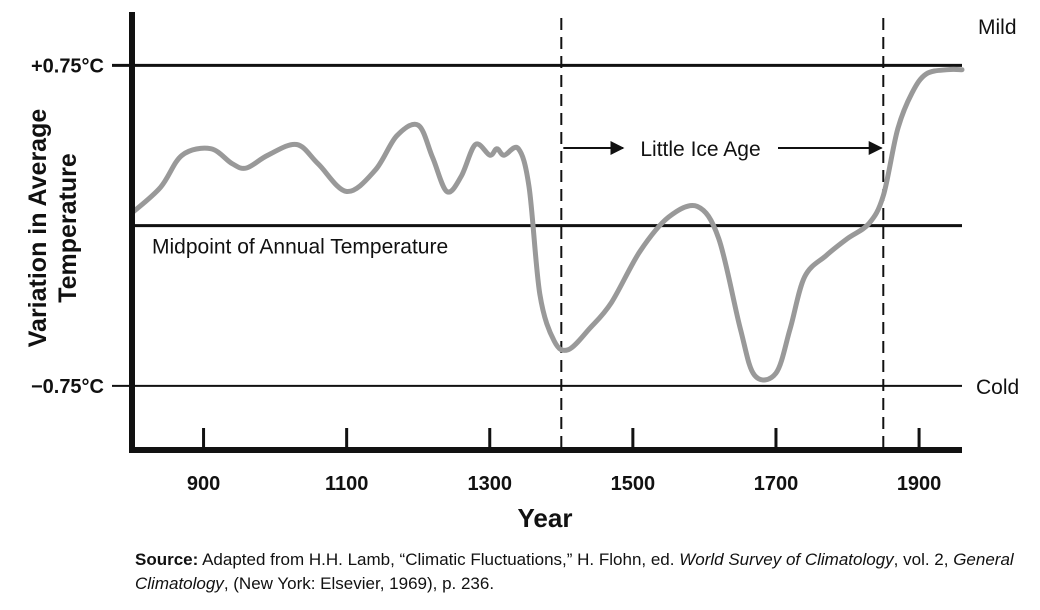 The height and width of the screenshot is (610, 1040). What do you see at coordinates (923, 559) in the screenshot?
I see `source-text-2: , vol. 2,` at bounding box center [923, 559].